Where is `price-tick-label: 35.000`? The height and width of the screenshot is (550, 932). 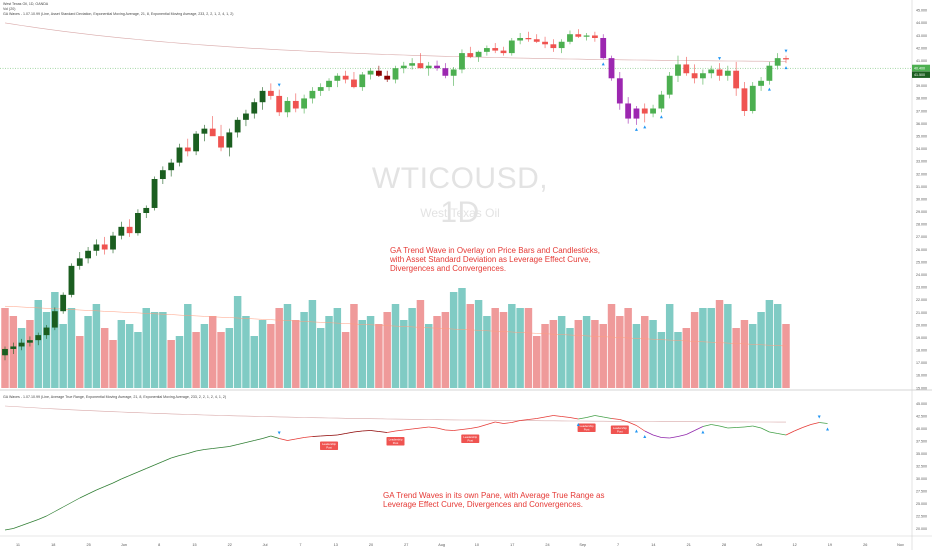
price-tick-label: 35.000 is located at coordinates (921, 136).